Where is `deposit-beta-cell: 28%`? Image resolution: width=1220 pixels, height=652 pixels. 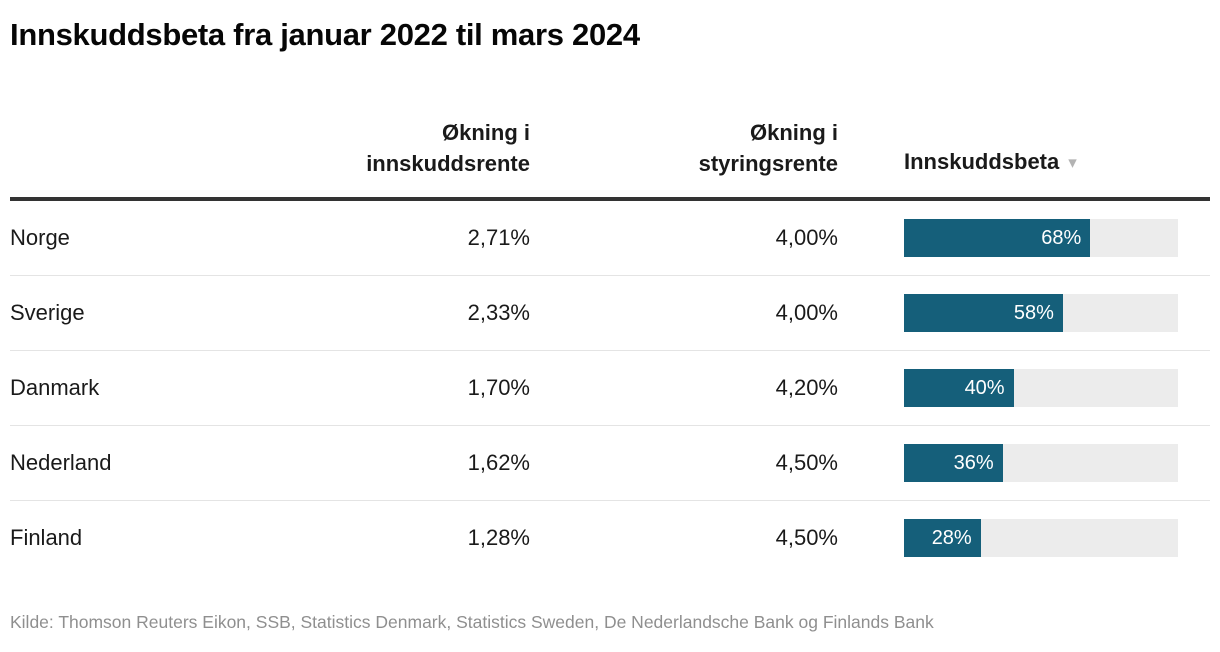 deposit-beta-cell: 28% is located at coordinates (1024, 538).